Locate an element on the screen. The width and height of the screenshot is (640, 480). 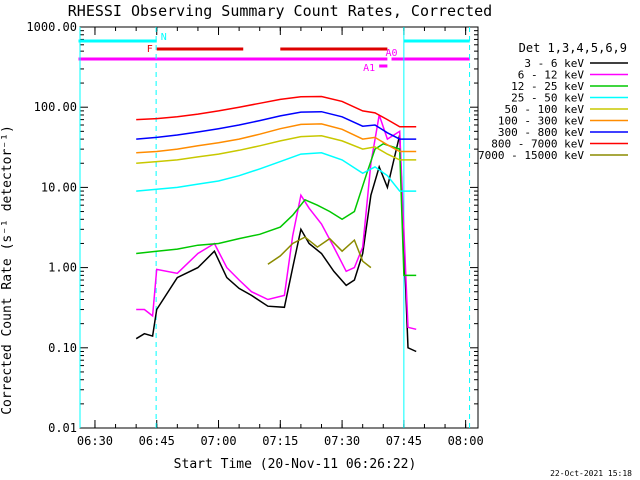
y-tick-label: 1000.00 is located at coordinates (51, 27).